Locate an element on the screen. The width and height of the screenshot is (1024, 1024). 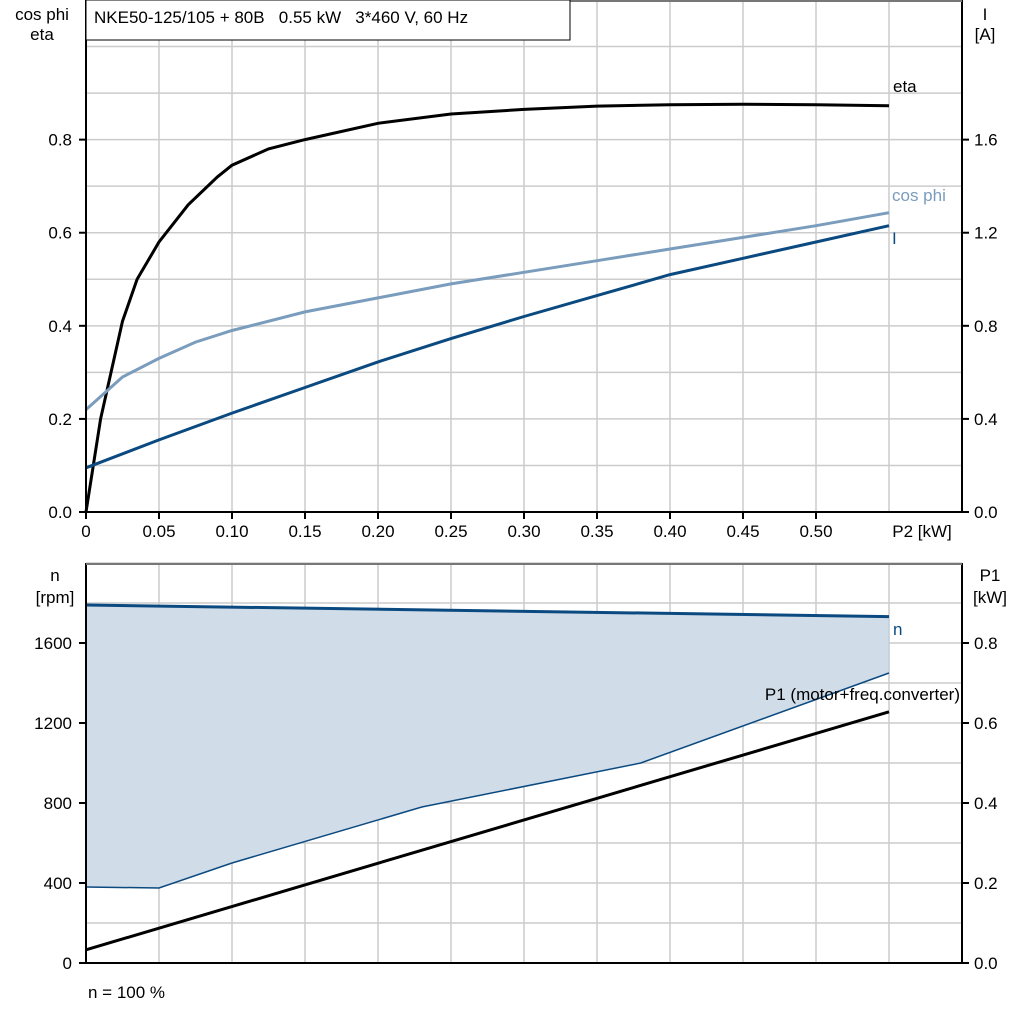
bottom-right-tick-label: 0.4 is located at coordinates (986, 803).